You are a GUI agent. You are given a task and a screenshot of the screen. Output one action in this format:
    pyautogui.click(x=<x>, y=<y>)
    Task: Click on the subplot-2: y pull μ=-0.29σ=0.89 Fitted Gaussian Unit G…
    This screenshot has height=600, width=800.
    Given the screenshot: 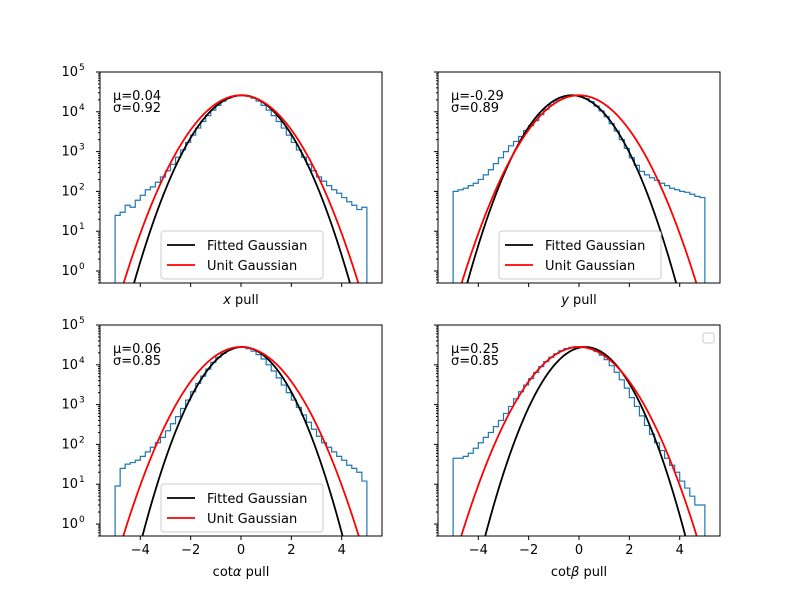 What is the action you would take?
    pyautogui.click(x=577, y=189)
    